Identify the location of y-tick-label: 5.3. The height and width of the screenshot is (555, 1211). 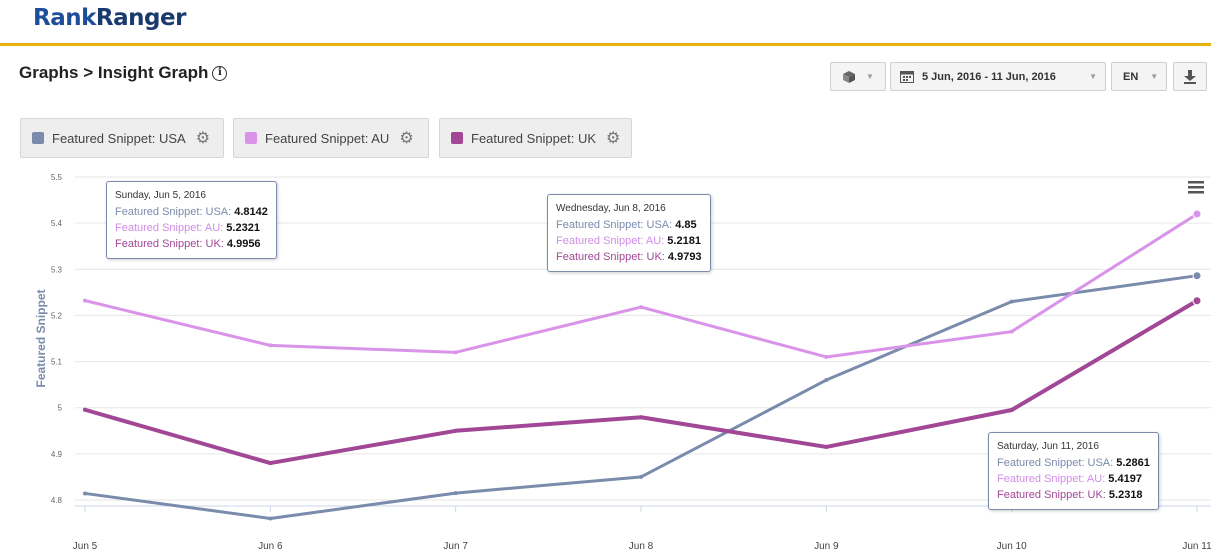
(57, 269).